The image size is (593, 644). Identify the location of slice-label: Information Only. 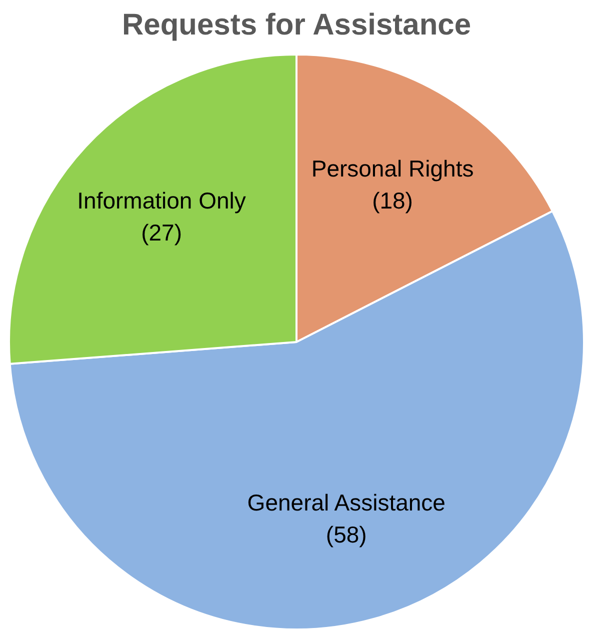
(161, 200).